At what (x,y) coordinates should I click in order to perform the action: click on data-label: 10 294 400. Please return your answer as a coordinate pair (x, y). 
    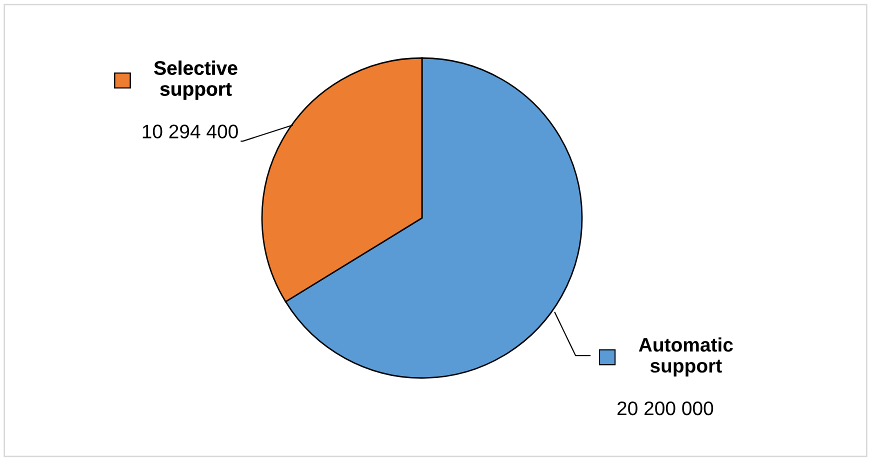
    Looking at the image, I should click on (190, 131).